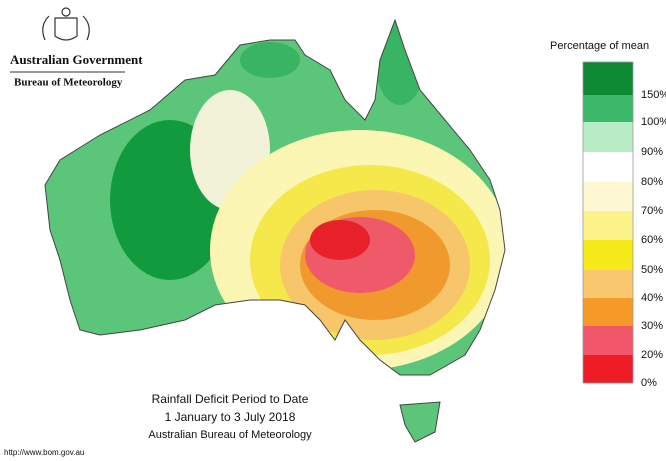  Describe the element at coordinates (652, 152) in the screenshot. I see `legend-label: 90%` at that location.